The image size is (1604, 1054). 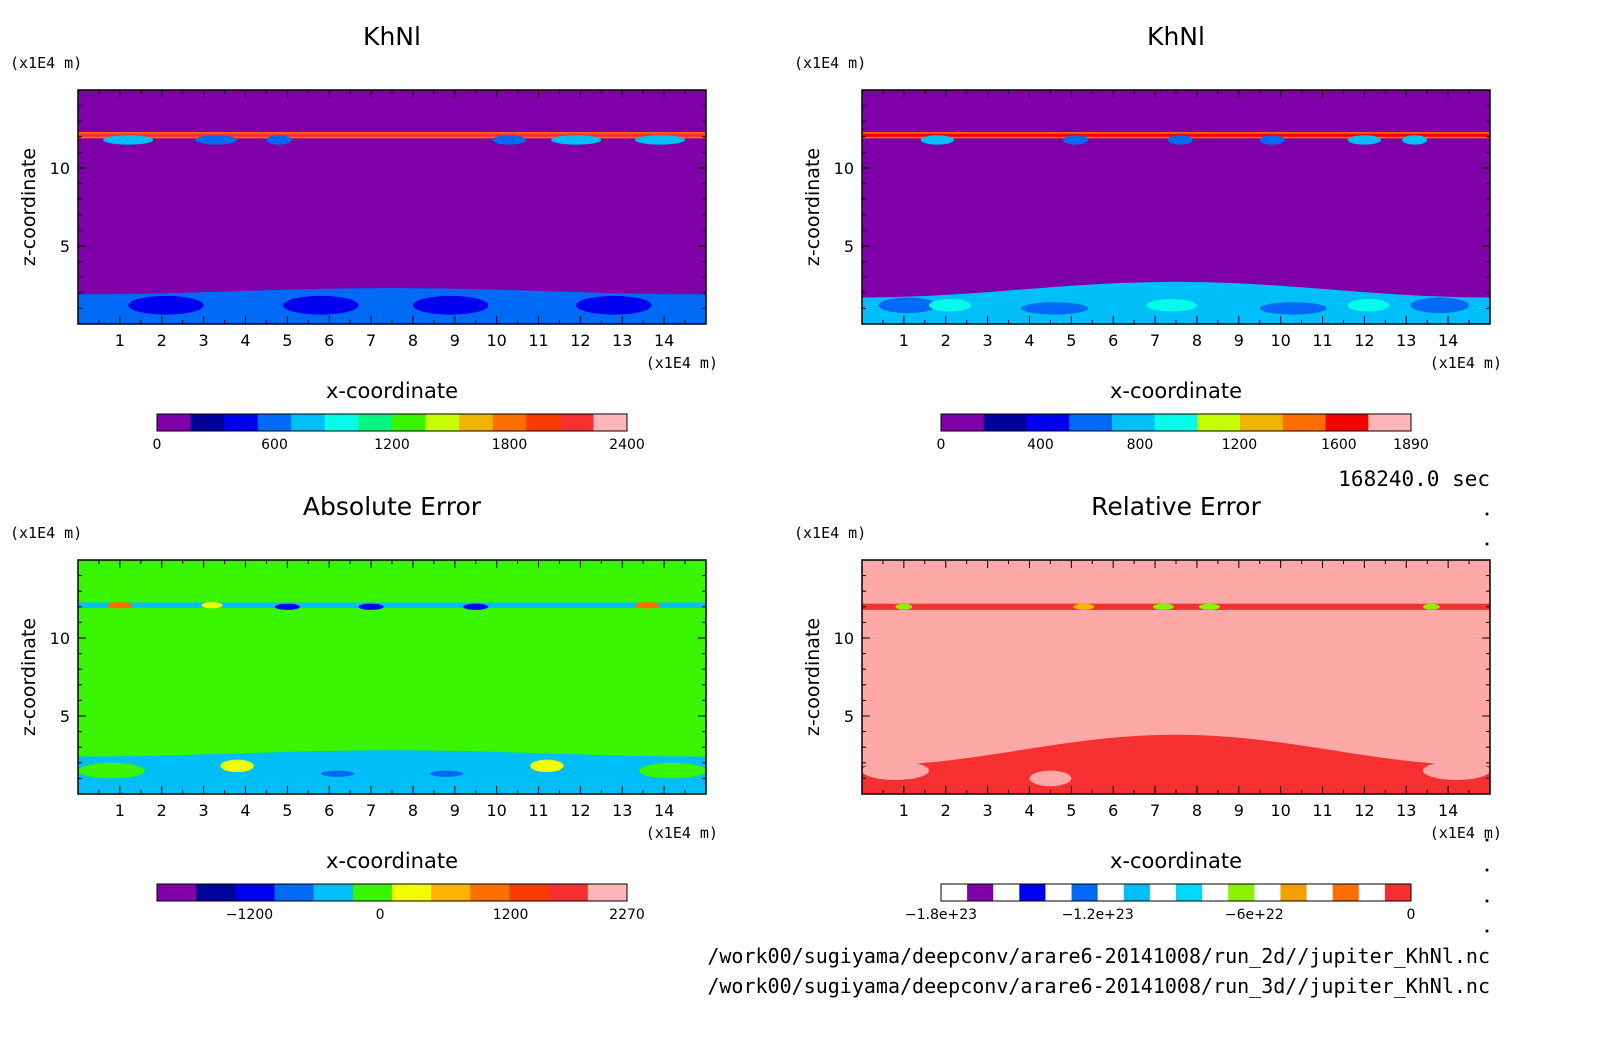 I want to click on x-axis-title: x-coordinate, so click(x=1176, y=391).